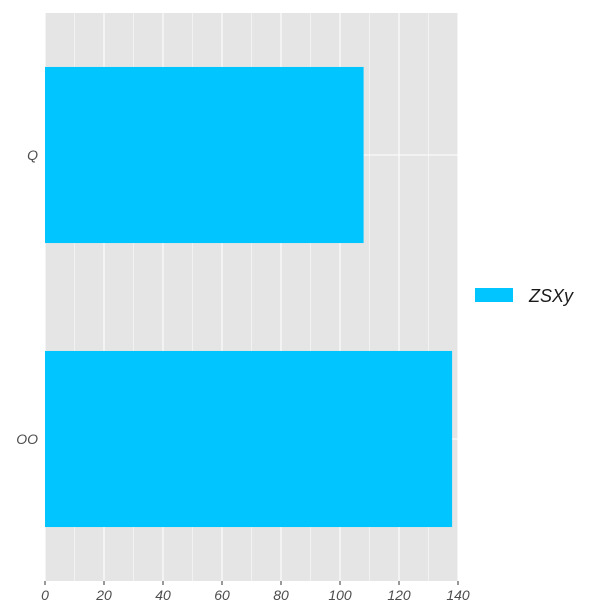 The height and width of the screenshot is (616, 616). What do you see at coordinates (103, 595) in the screenshot?
I see `x-tick-label: 20` at bounding box center [103, 595].